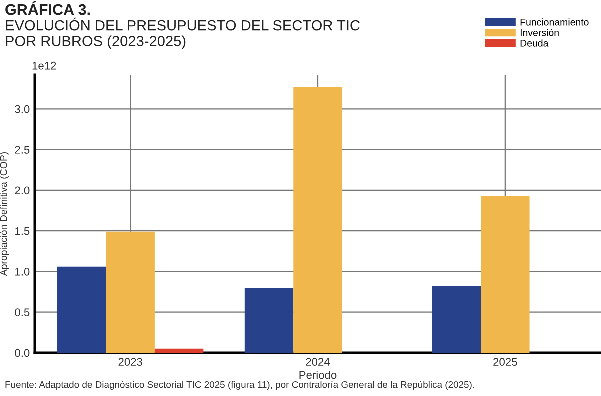 This screenshot has height=396, width=601. Describe the element at coordinates (22, 353) in the screenshot. I see `y-tick-label: 0.0` at that location.